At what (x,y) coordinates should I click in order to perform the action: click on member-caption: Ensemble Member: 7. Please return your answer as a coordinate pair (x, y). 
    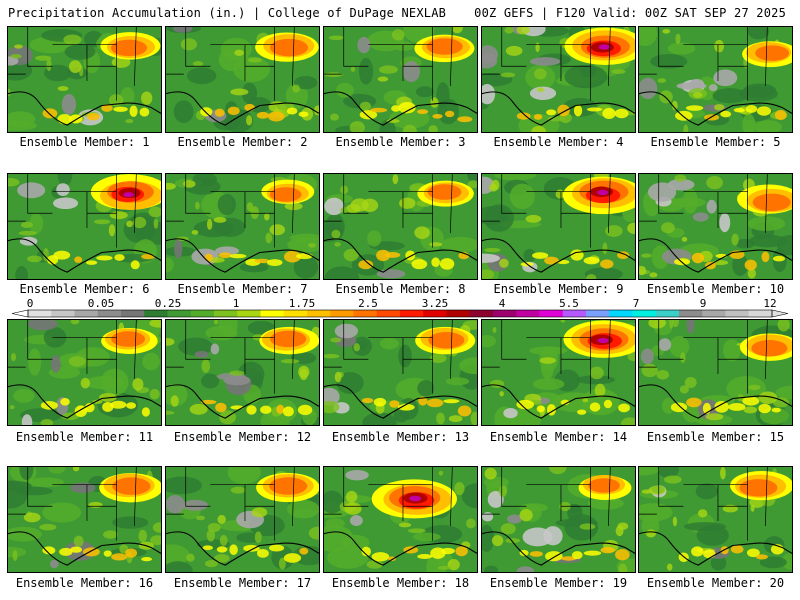
    Looking at the image, I should click on (242, 289).